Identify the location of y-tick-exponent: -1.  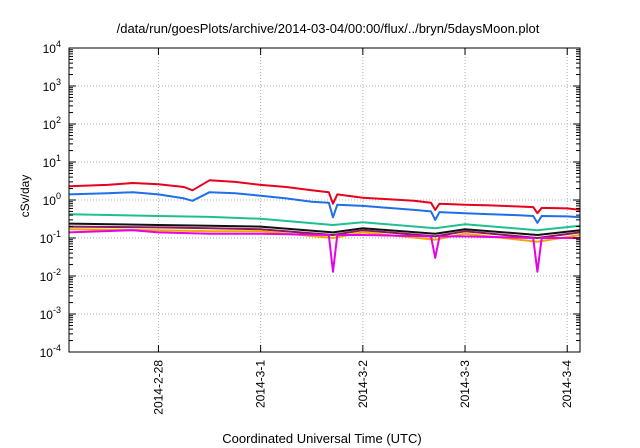
(57, 234).